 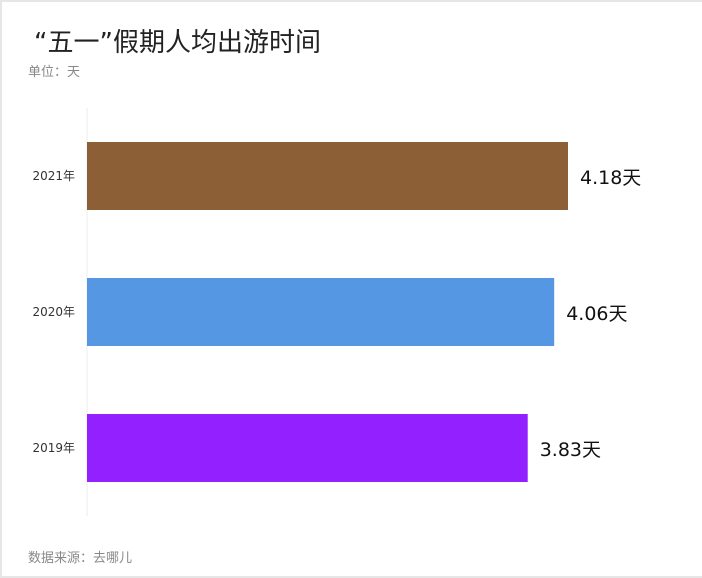 I want to click on data-label: 4.18天, so click(x=610, y=178).